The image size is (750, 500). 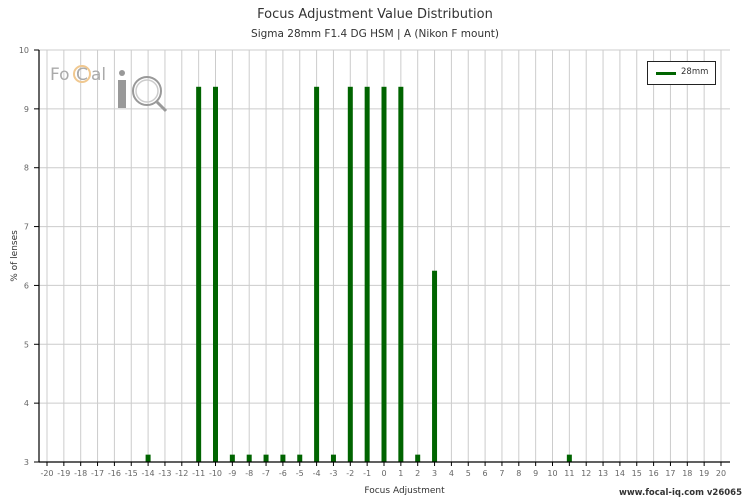 I want to click on x-tick-label: 17, so click(x=670, y=473).